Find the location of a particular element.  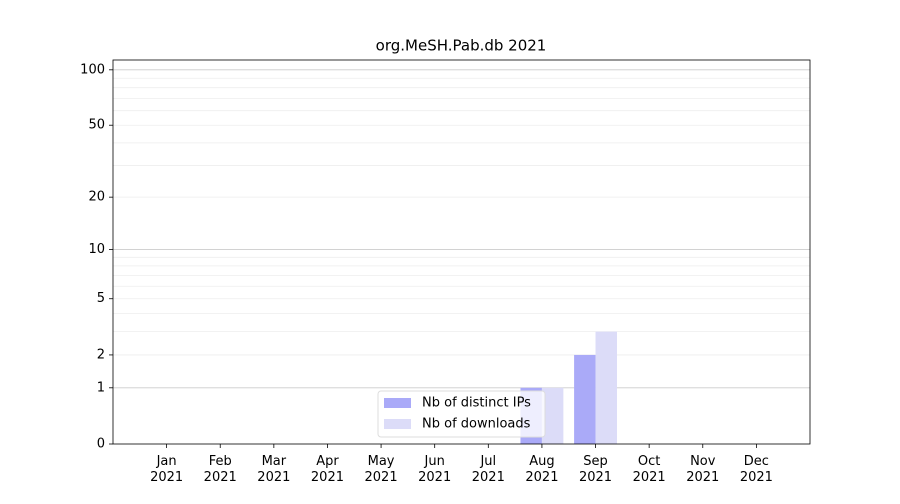

x-tick-label: Mar 2021 is located at coordinates (273, 469).